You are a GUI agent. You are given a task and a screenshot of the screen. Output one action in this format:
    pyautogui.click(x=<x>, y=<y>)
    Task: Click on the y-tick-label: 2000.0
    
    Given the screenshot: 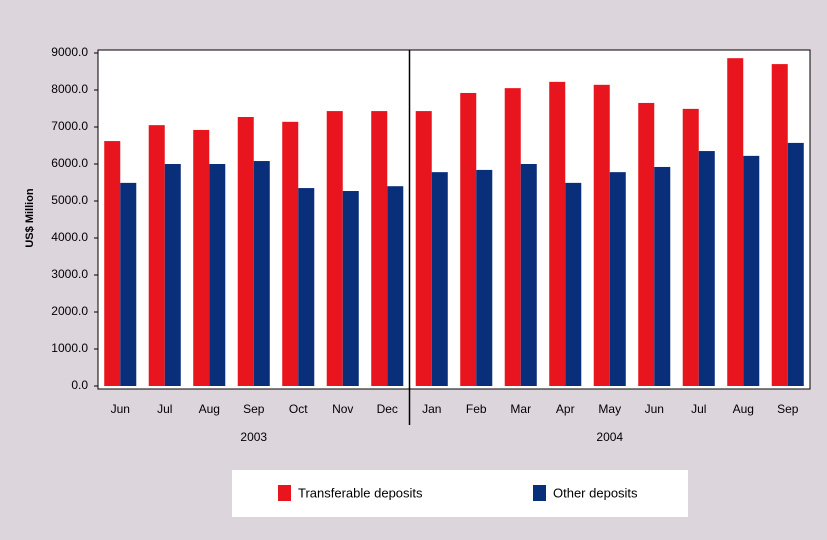 What is the action you would take?
    pyautogui.click(x=69, y=311)
    